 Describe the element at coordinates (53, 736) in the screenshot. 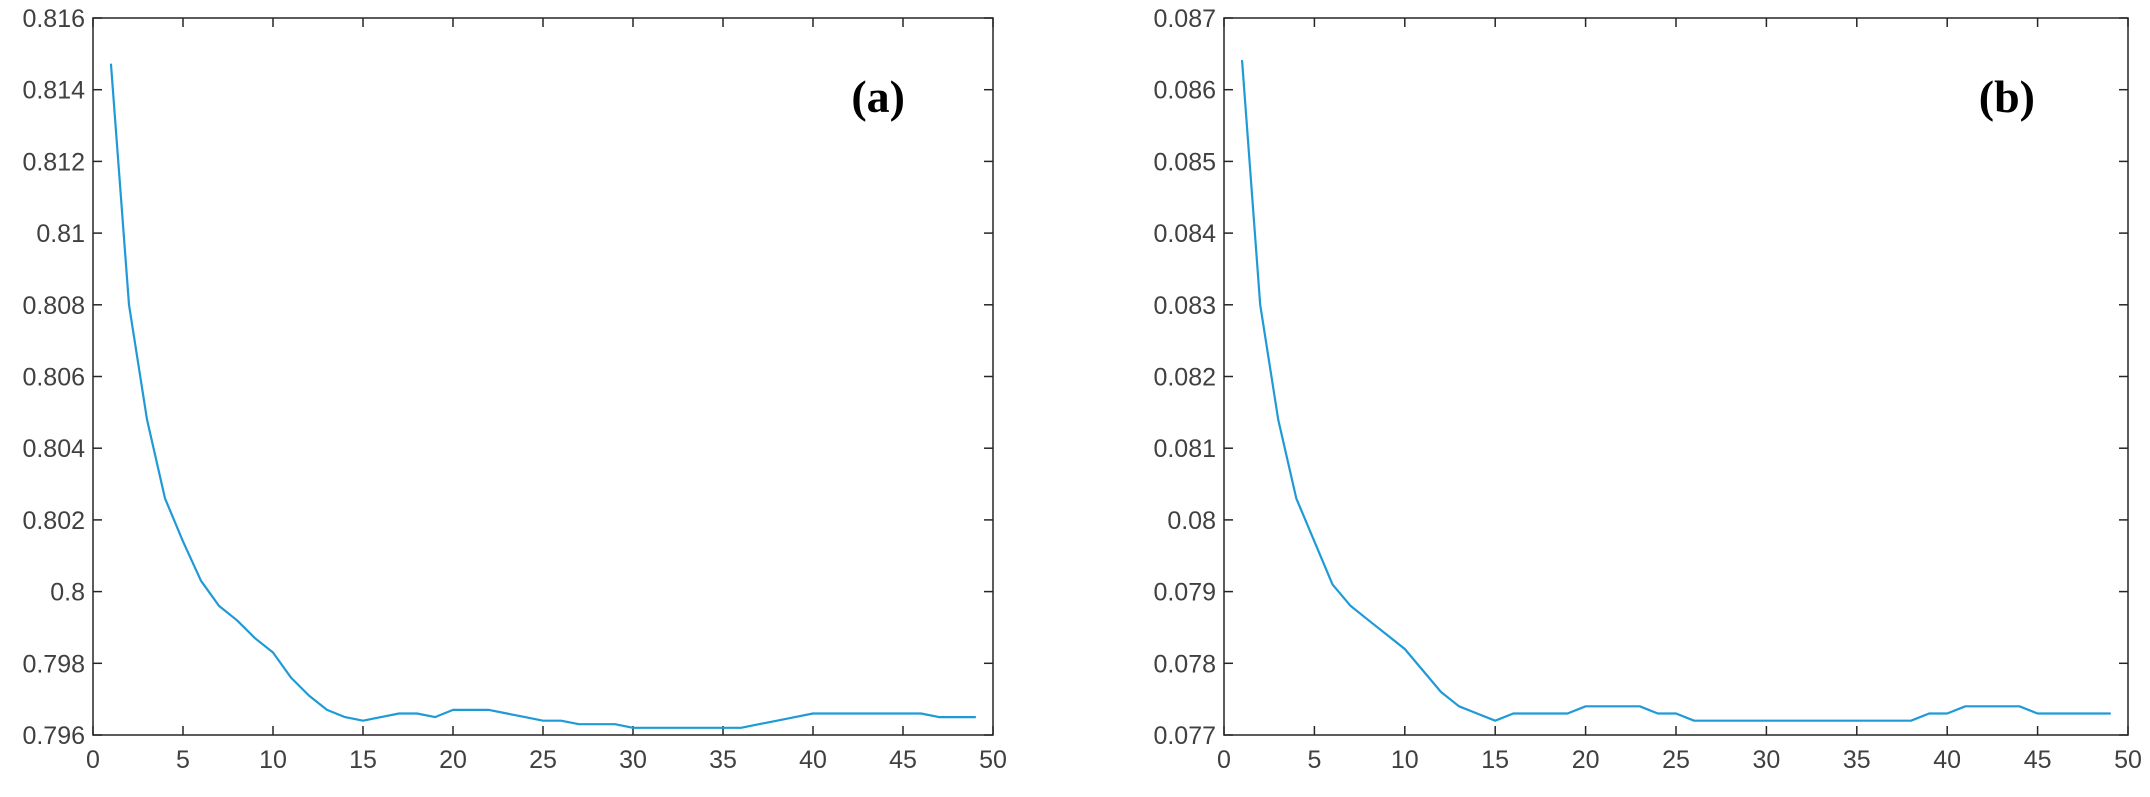

I see `y-tick-label: 0.796` at that location.